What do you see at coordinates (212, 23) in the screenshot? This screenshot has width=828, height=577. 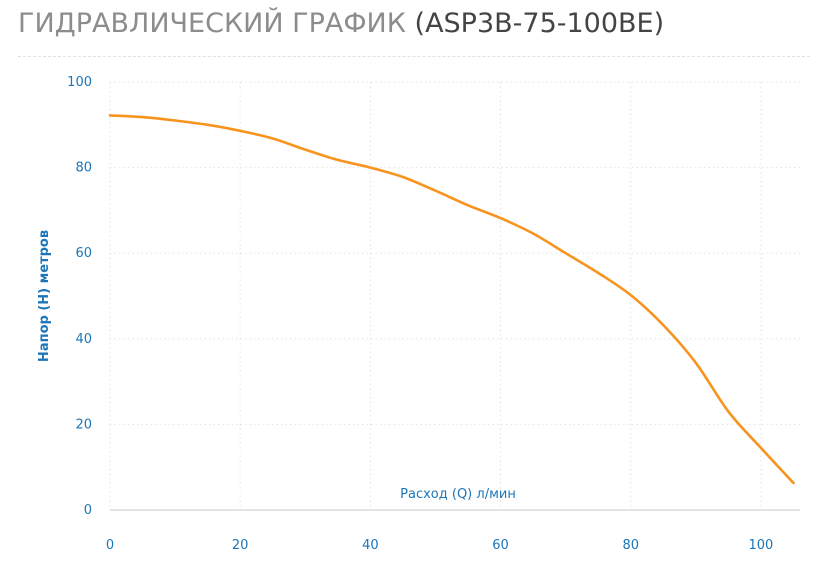 I see `title-main: ГИДРАВЛИЧЕСКИЙ ГРАФИК` at bounding box center [212, 23].